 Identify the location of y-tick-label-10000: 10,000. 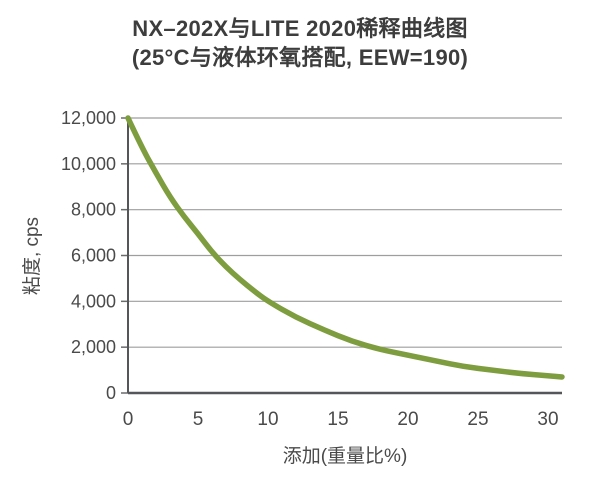
(88, 164).